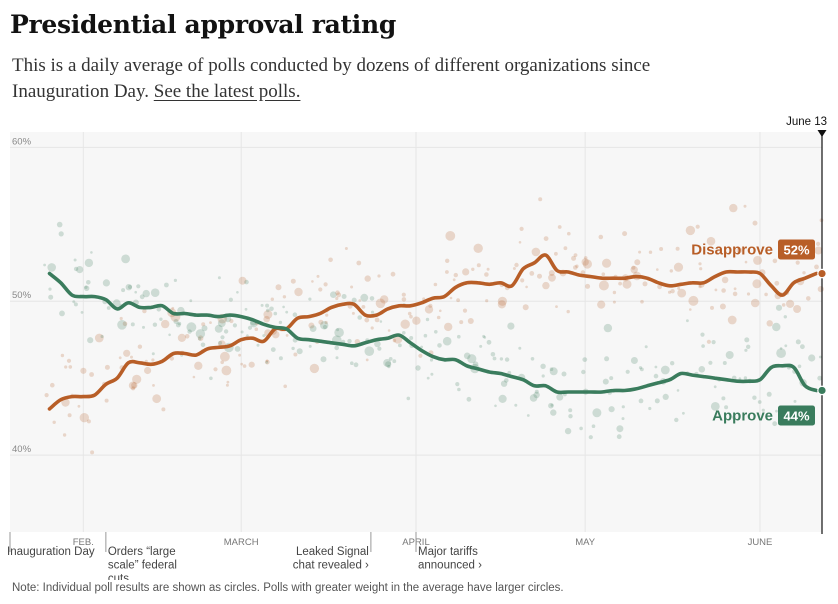  What do you see at coordinates (796, 415) in the screenshot?
I see `approve-value-badge` at bounding box center [796, 415].